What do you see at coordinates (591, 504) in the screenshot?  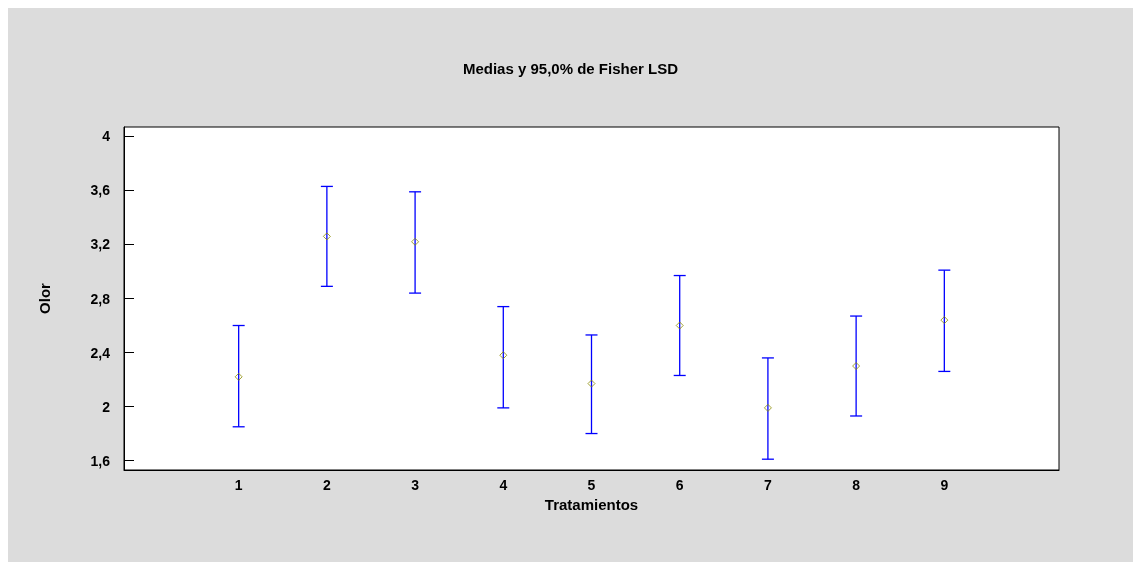 I see `x-axis-title: Tratamientos` at bounding box center [591, 504].